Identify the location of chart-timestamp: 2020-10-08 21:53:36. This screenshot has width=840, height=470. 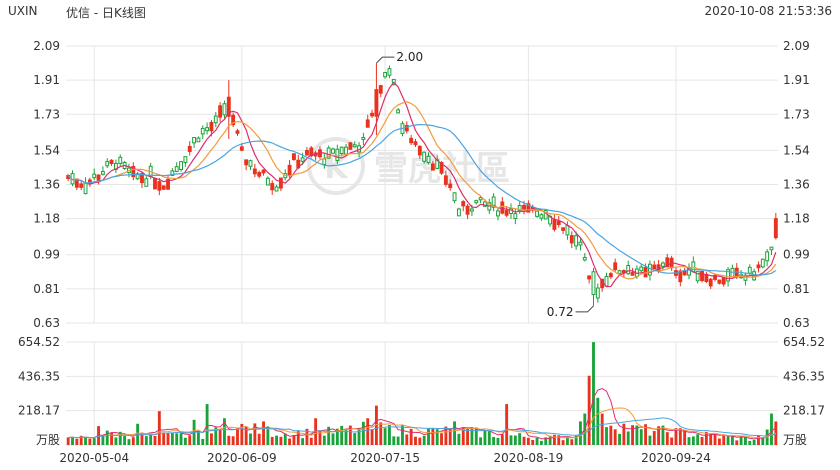
(768, 11).